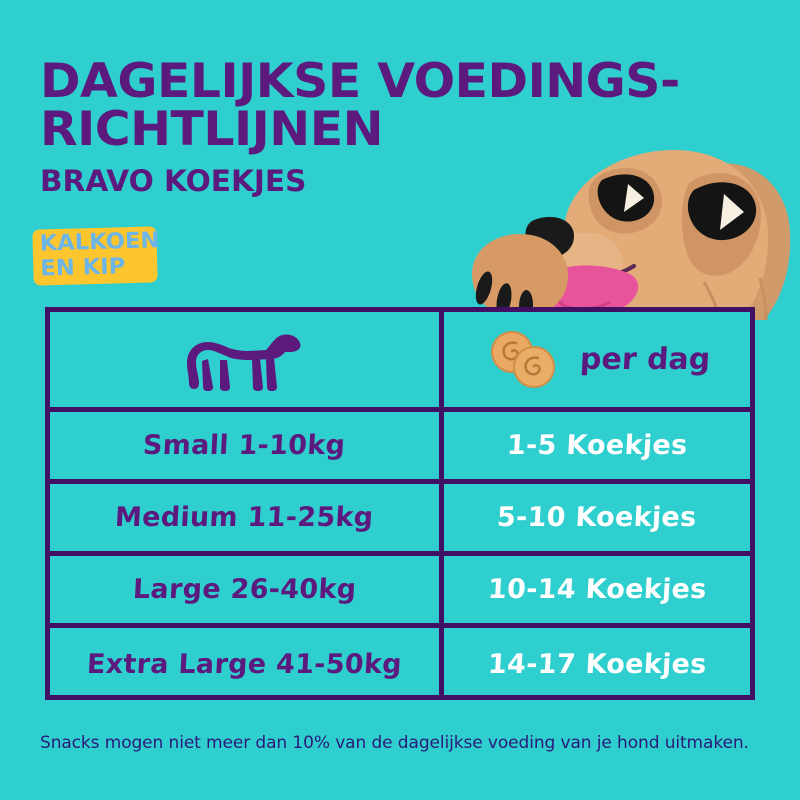 The width and height of the screenshot is (800, 800). I want to click on cell-dog-size: Small 1-10kg, so click(247, 445).